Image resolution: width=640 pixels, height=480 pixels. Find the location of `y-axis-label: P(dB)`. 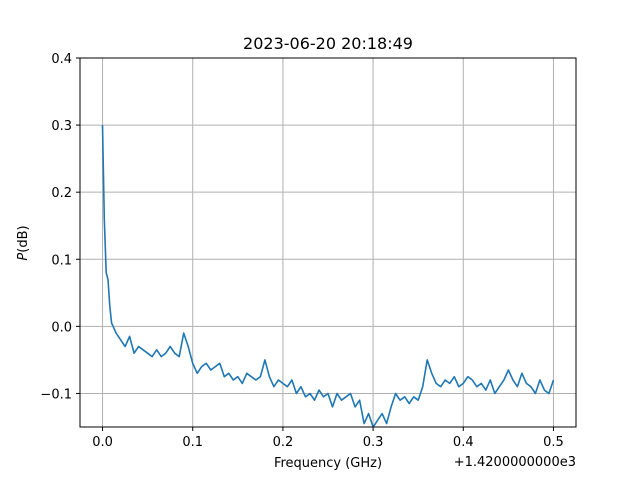

y-axis-label: P(dB) is located at coordinates (23, 242).